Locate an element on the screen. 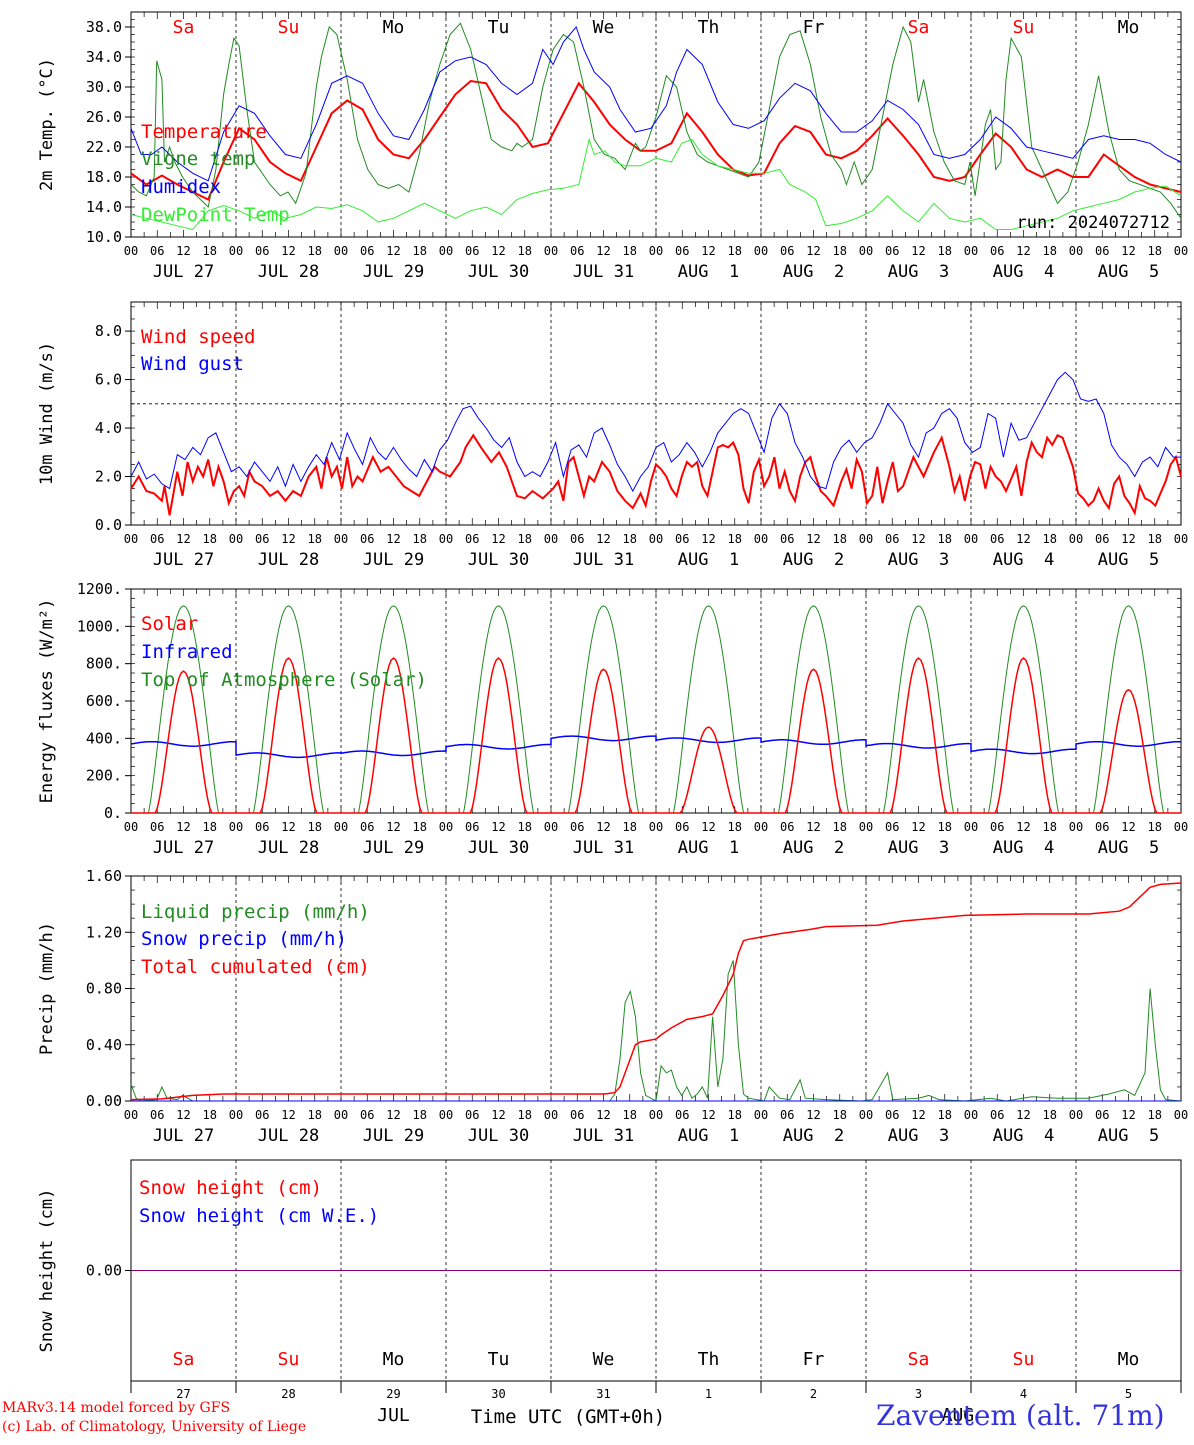 This screenshot has width=1194, height=1445. energy-date-label: AUG 4 is located at coordinates (1023, 848).